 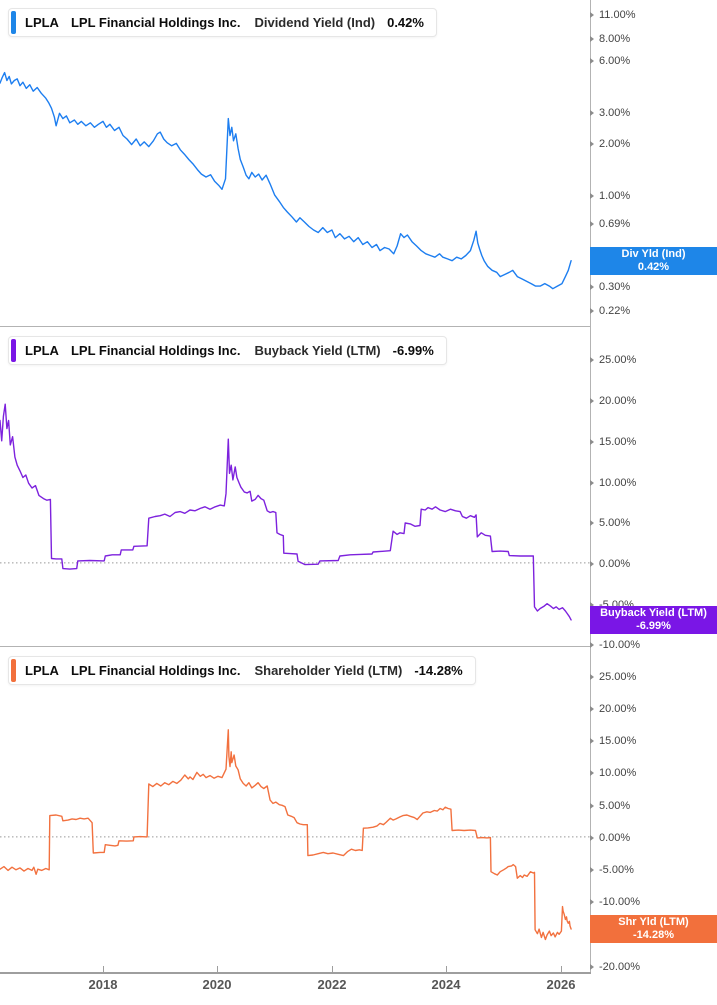 What do you see at coordinates (561, 984) in the screenshot?
I see `year-label-2026: 2026` at bounding box center [561, 984].